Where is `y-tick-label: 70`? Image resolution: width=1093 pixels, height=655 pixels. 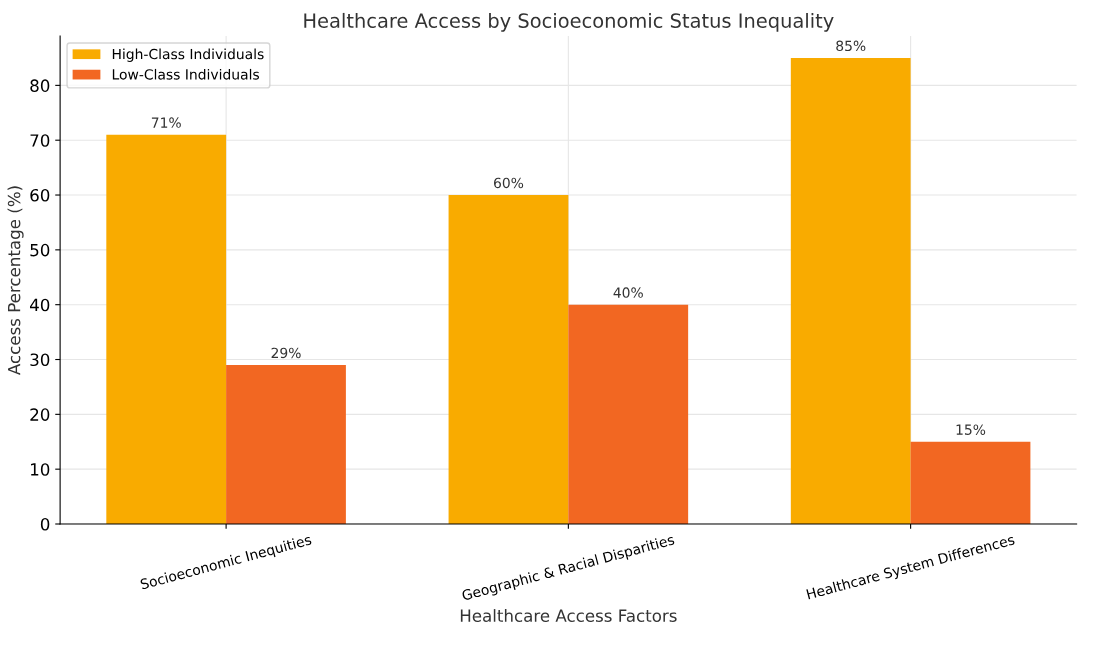
y-tick-label: 70 is located at coordinates (40, 140).